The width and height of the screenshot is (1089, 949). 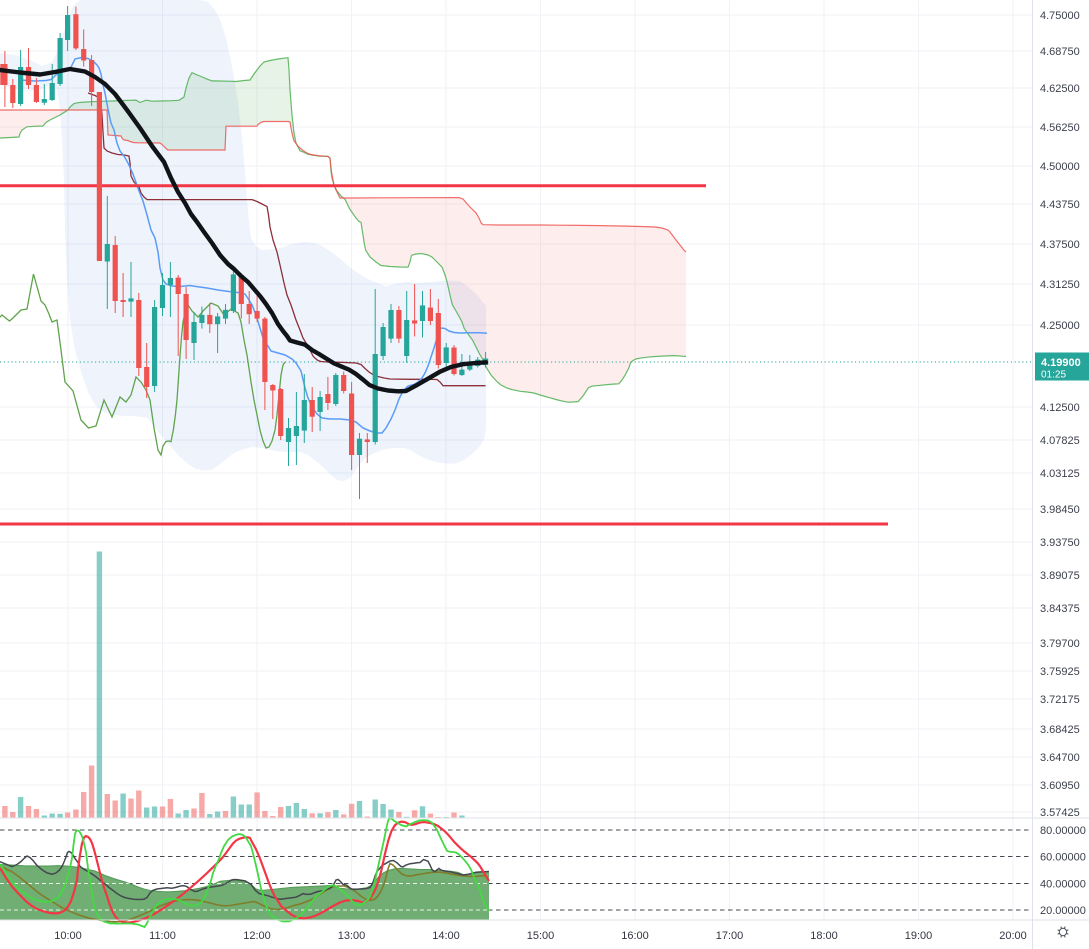 What do you see at coordinates (1060, 245) in the screenshot?
I see `svg-text: 4.37500` at bounding box center [1060, 245].